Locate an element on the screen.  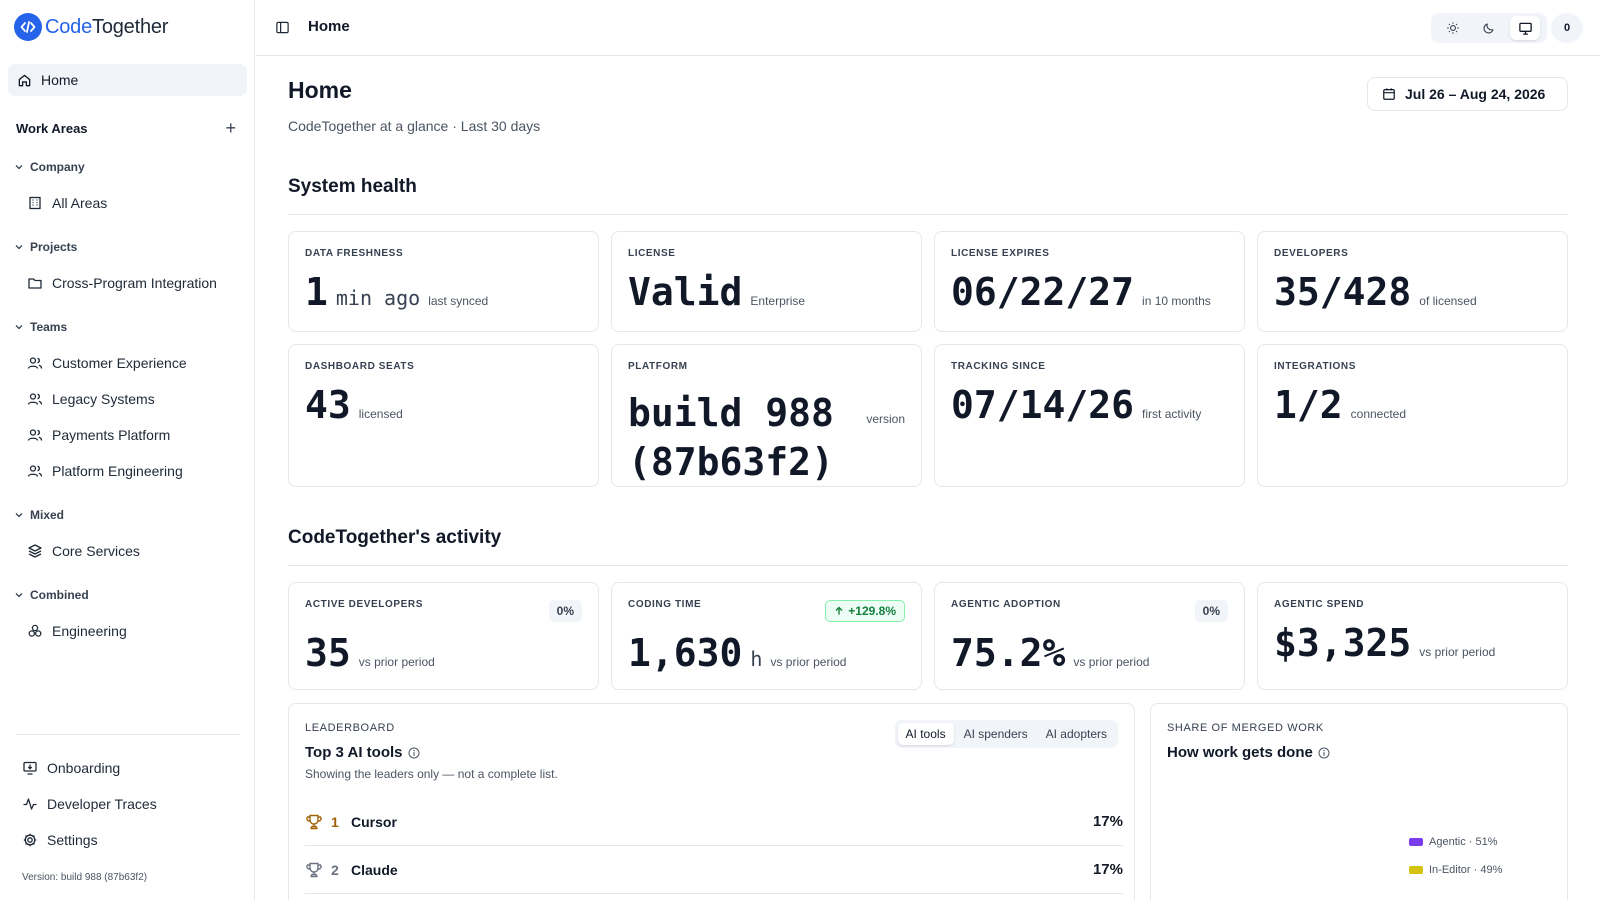
date-range-label: Jul 26 – Aug 24, 2026 is located at coordinates (1475, 94).